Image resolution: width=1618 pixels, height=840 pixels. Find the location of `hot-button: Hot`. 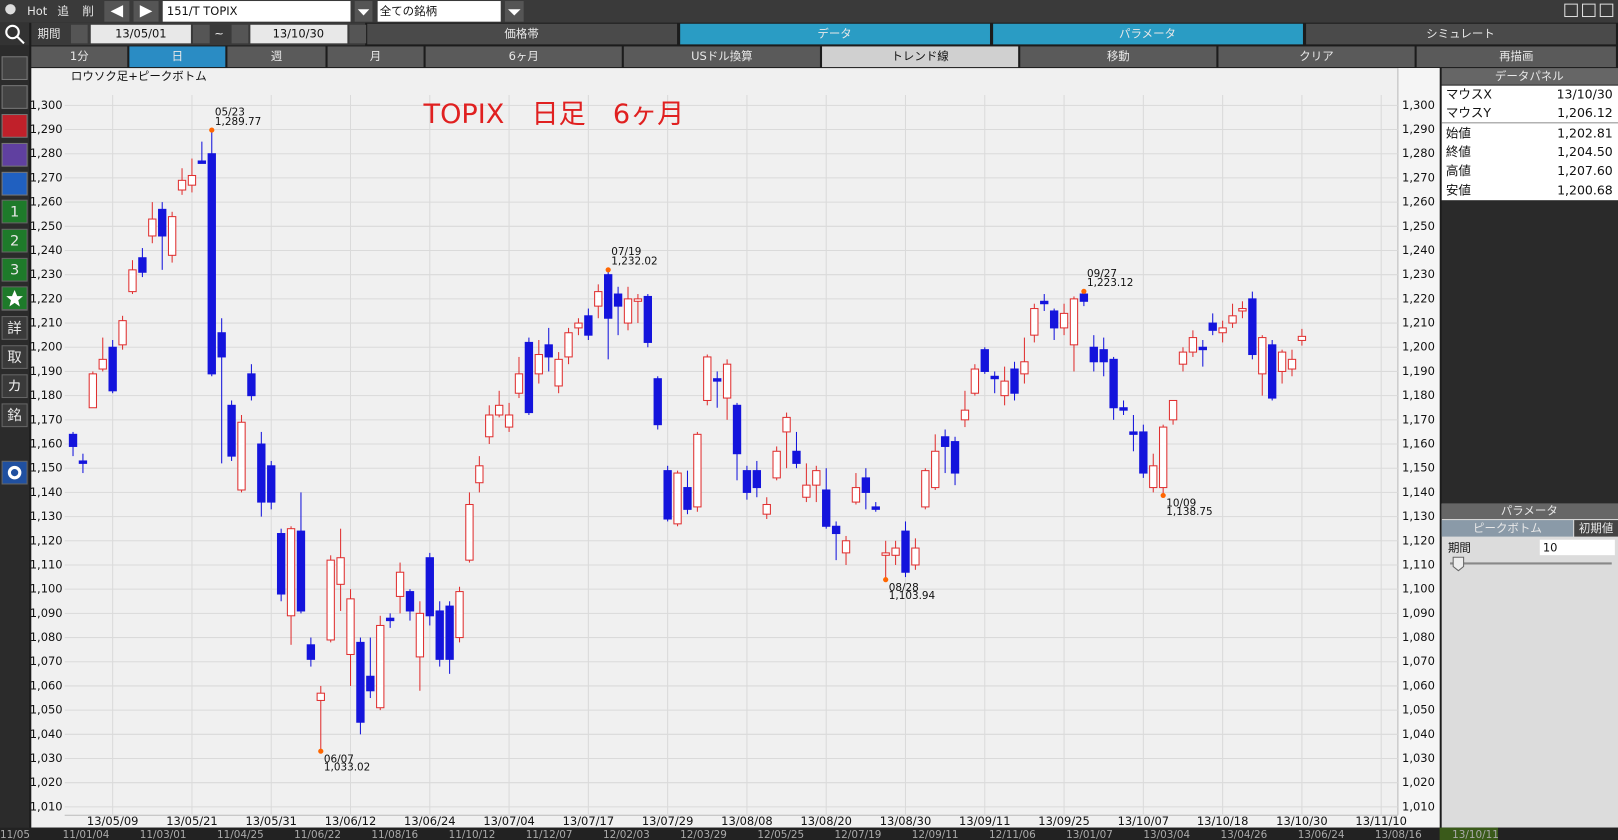

hot-button: Hot is located at coordinates (37, 11).